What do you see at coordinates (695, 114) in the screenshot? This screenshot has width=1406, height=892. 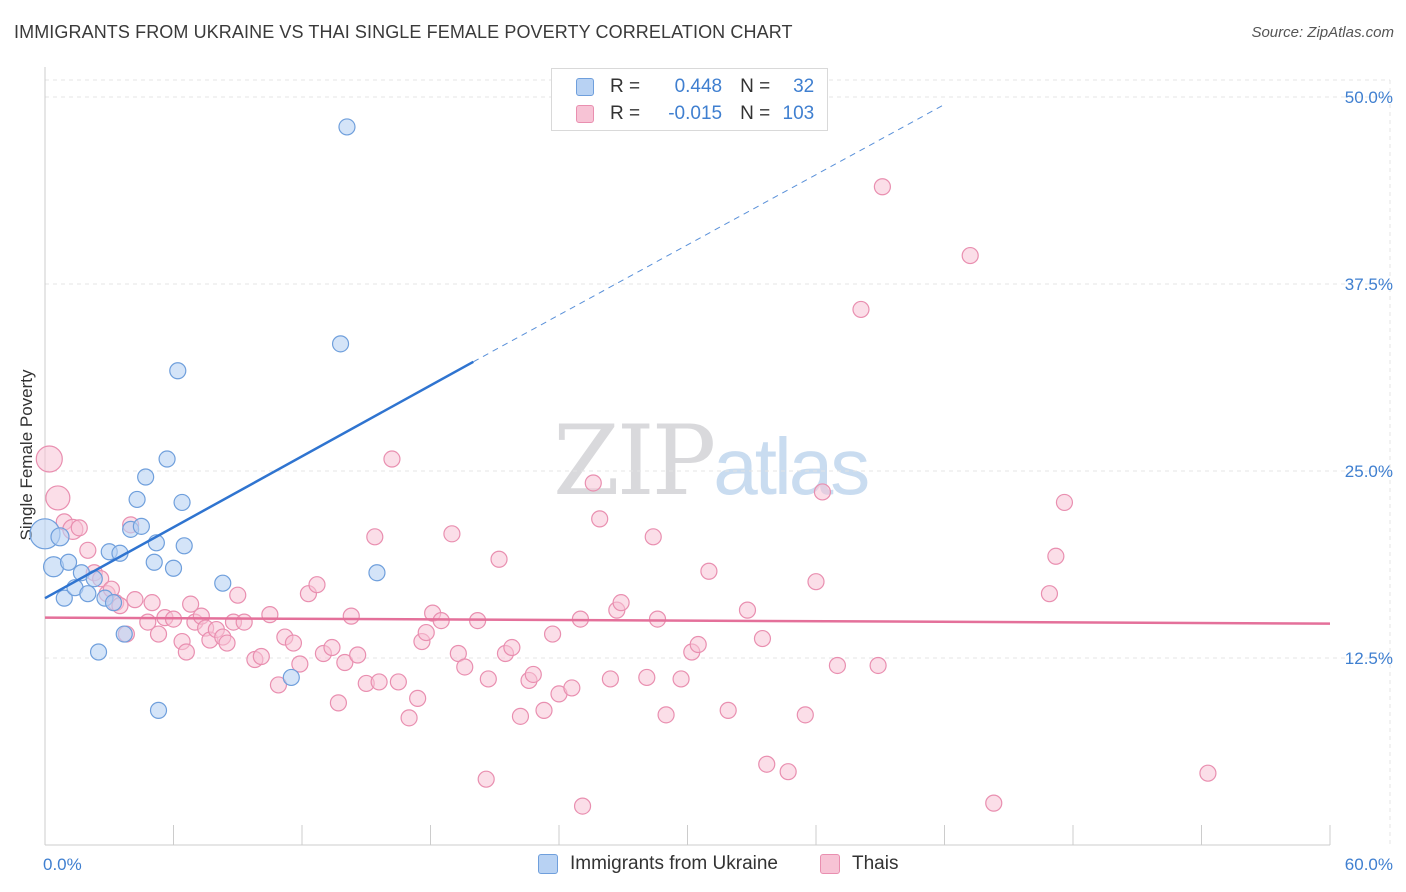 I see `legend-row-thai: R = -0.015 N = 103` at bounding box center [695, 114].